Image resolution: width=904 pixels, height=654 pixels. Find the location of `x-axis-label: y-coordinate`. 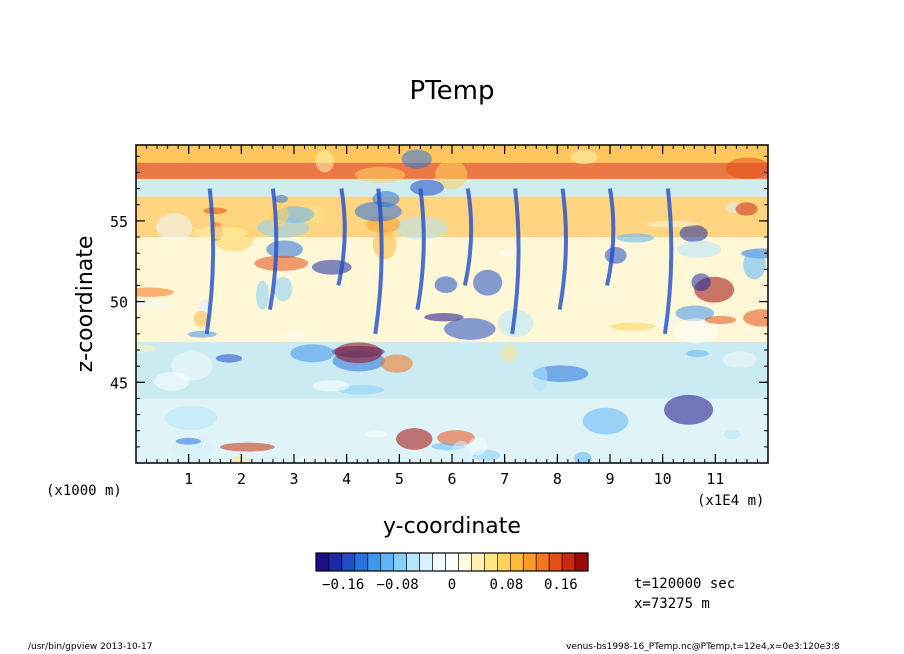

x-axis-label: y-coordinate is located at coordinates (452, 526).